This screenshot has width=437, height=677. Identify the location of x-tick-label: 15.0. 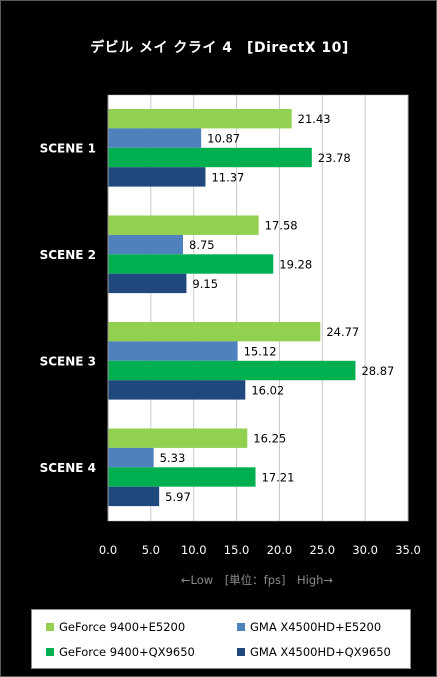
(237, 550).